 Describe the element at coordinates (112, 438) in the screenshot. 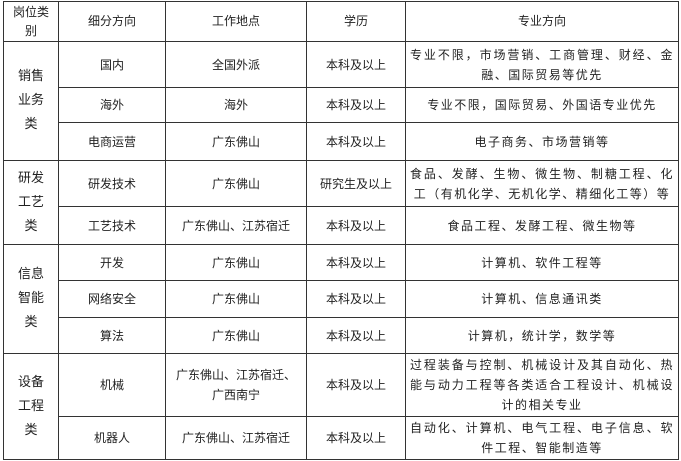

I see `direction-cell: 机器人` at that location.